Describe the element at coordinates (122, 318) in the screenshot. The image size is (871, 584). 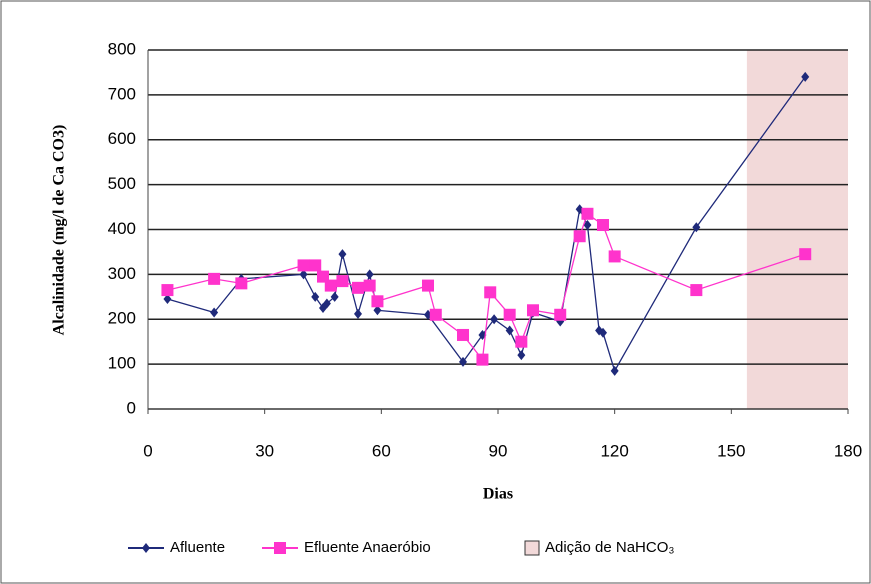
I see `y-tick-label: 200` at that location.